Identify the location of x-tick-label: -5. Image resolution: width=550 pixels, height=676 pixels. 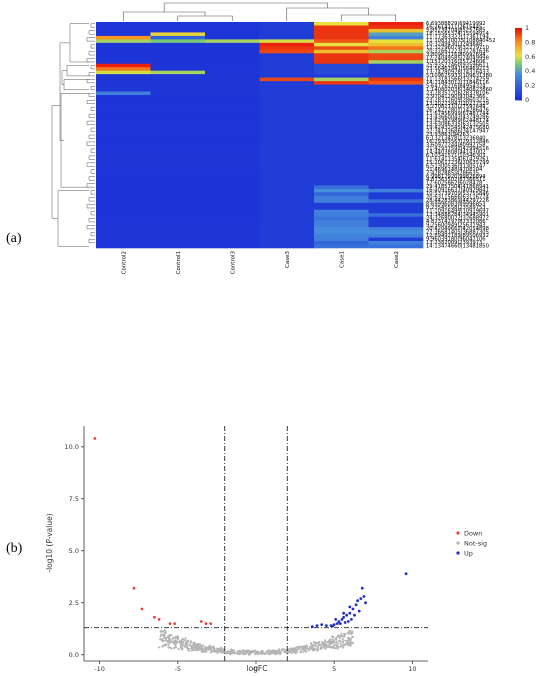
(178, 669).